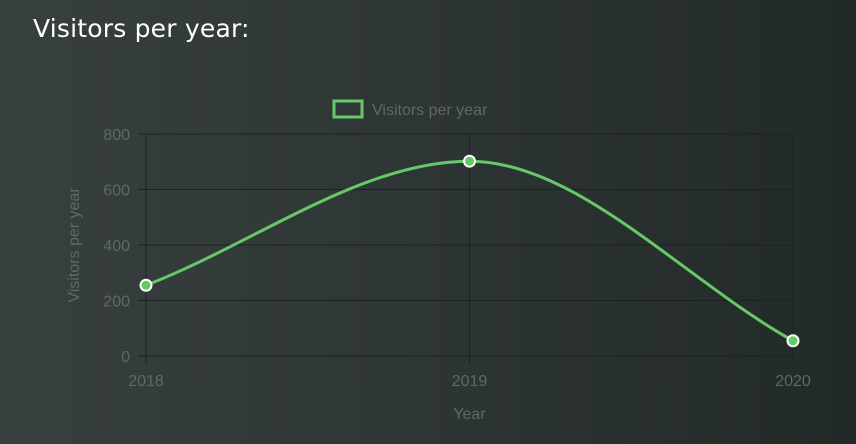  I want to click on page-title: Visitors per year:, so click(141, 28).